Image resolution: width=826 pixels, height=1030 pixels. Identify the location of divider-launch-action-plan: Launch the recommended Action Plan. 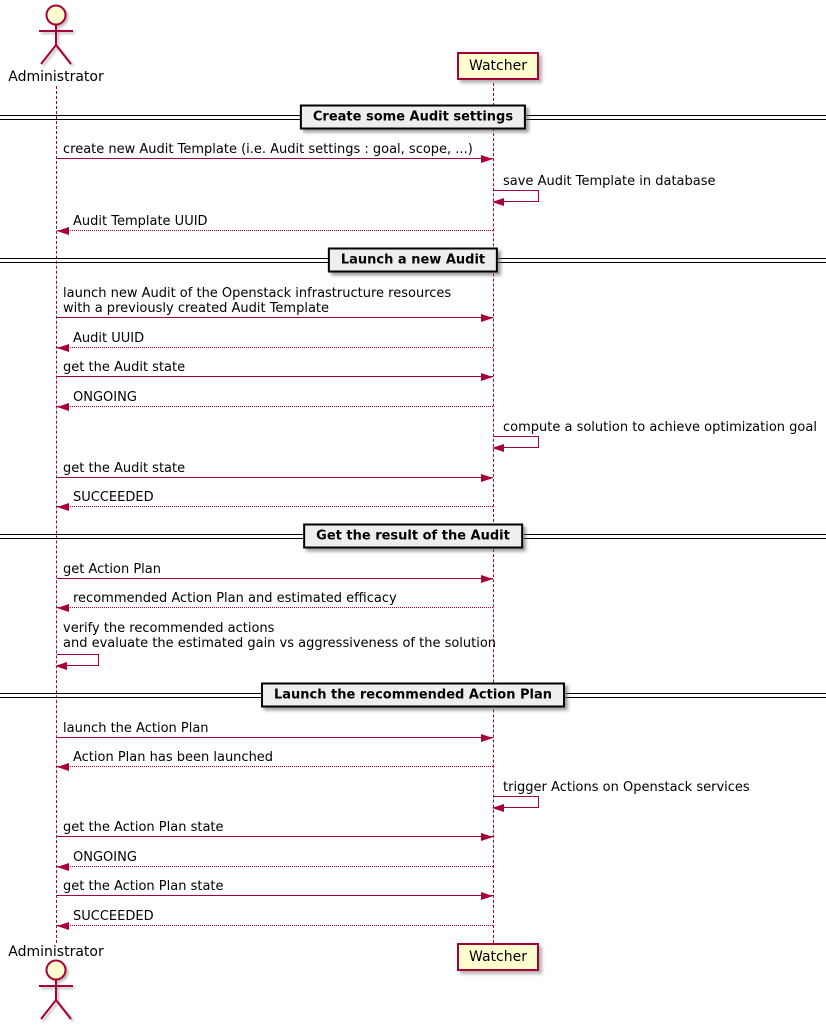
(413, 695).